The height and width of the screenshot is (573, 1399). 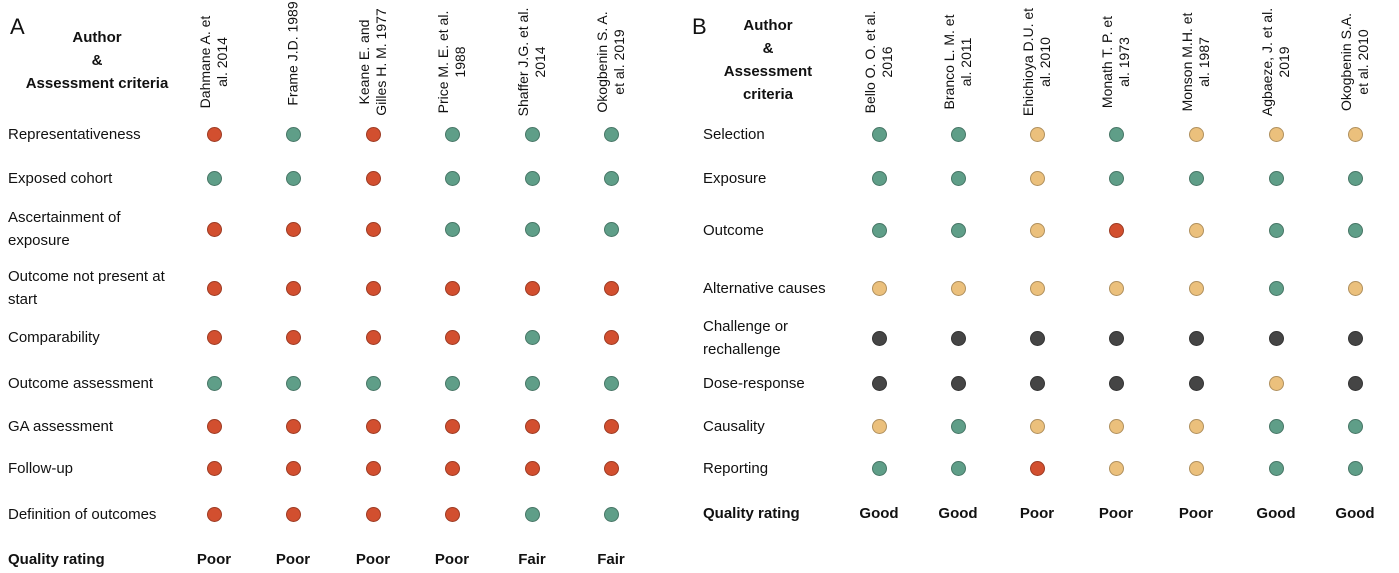 What do you see at coordinates (56, 559) in the screenshot?
I see `quality-label: Quality rating` at bounding box center [56, 559].